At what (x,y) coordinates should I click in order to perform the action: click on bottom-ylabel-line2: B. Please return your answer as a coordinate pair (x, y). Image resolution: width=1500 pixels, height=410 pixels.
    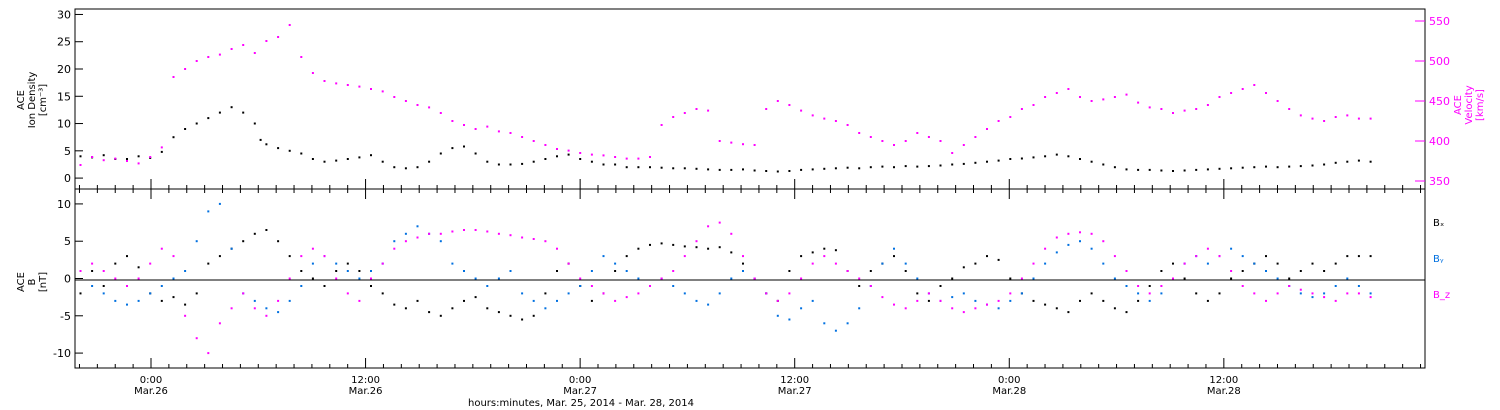
    Looking at the image, I should click on (32, 281).